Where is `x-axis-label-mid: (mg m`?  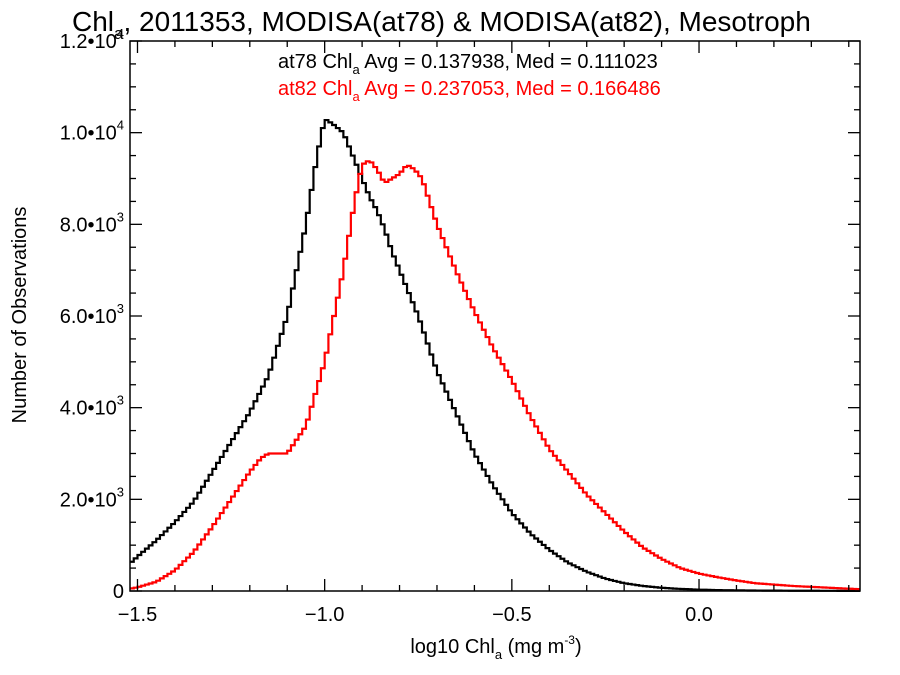 x-axis-label-mid: (mg m is located at coordinates (533, 647).